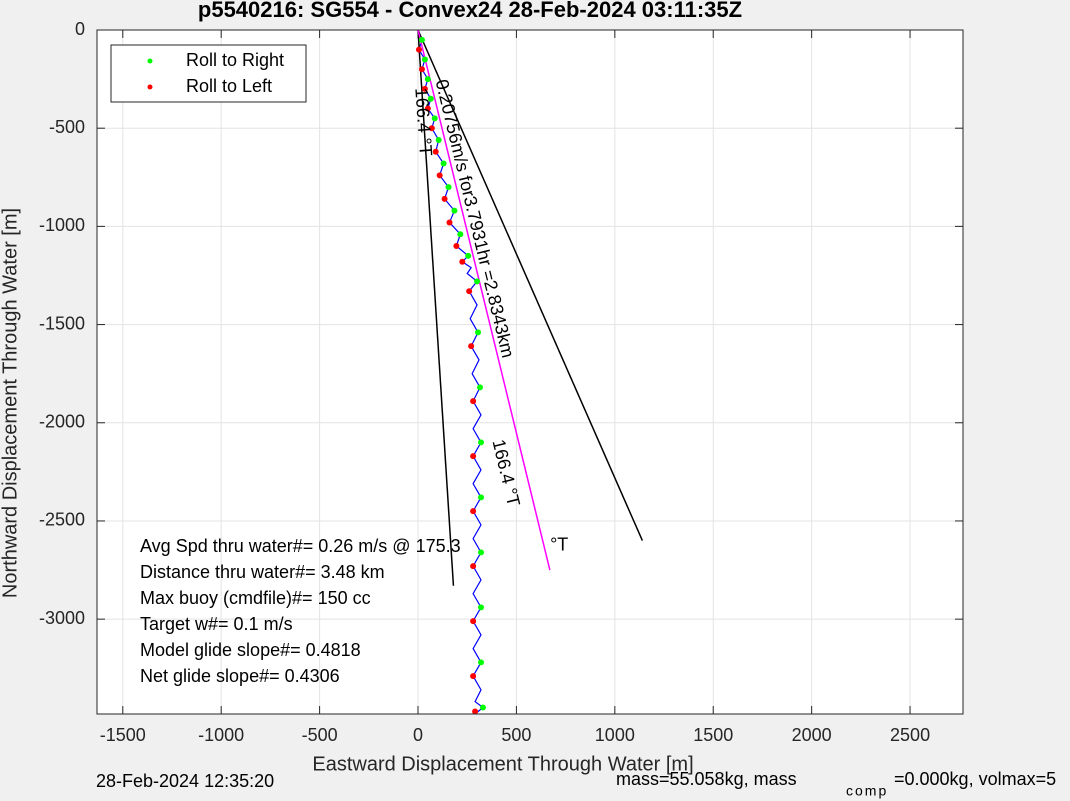 The image size is (1070, 801). Describe the element at coordinates (123, 735) in the screenshot. I see `x-tick-label: -1500` at that location.